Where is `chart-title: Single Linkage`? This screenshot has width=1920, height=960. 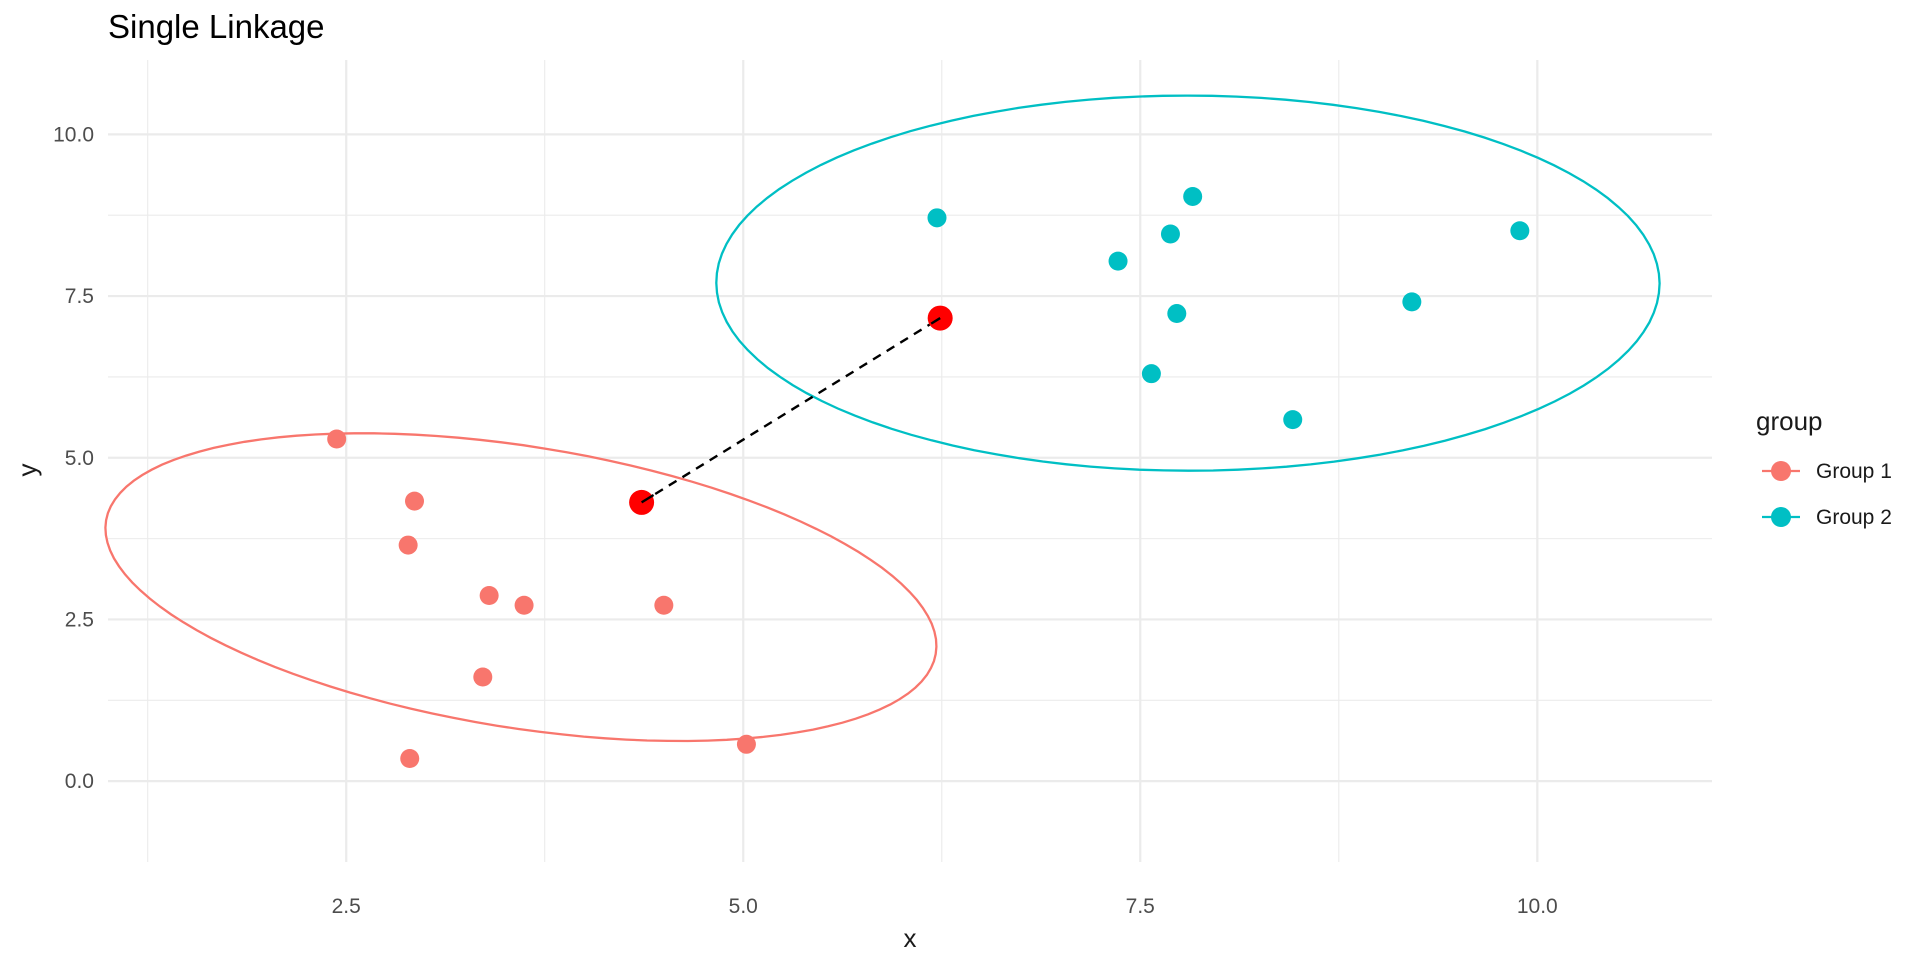
chart-title: Single Linkage is located at coordinates (216, 26).